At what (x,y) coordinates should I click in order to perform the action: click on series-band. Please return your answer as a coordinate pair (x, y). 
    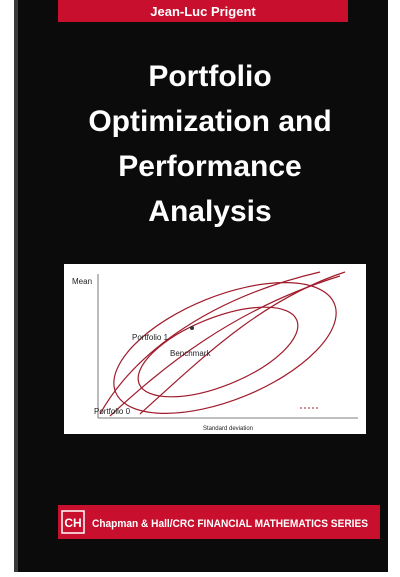
    Looking at the image, I should click on (219, 522).